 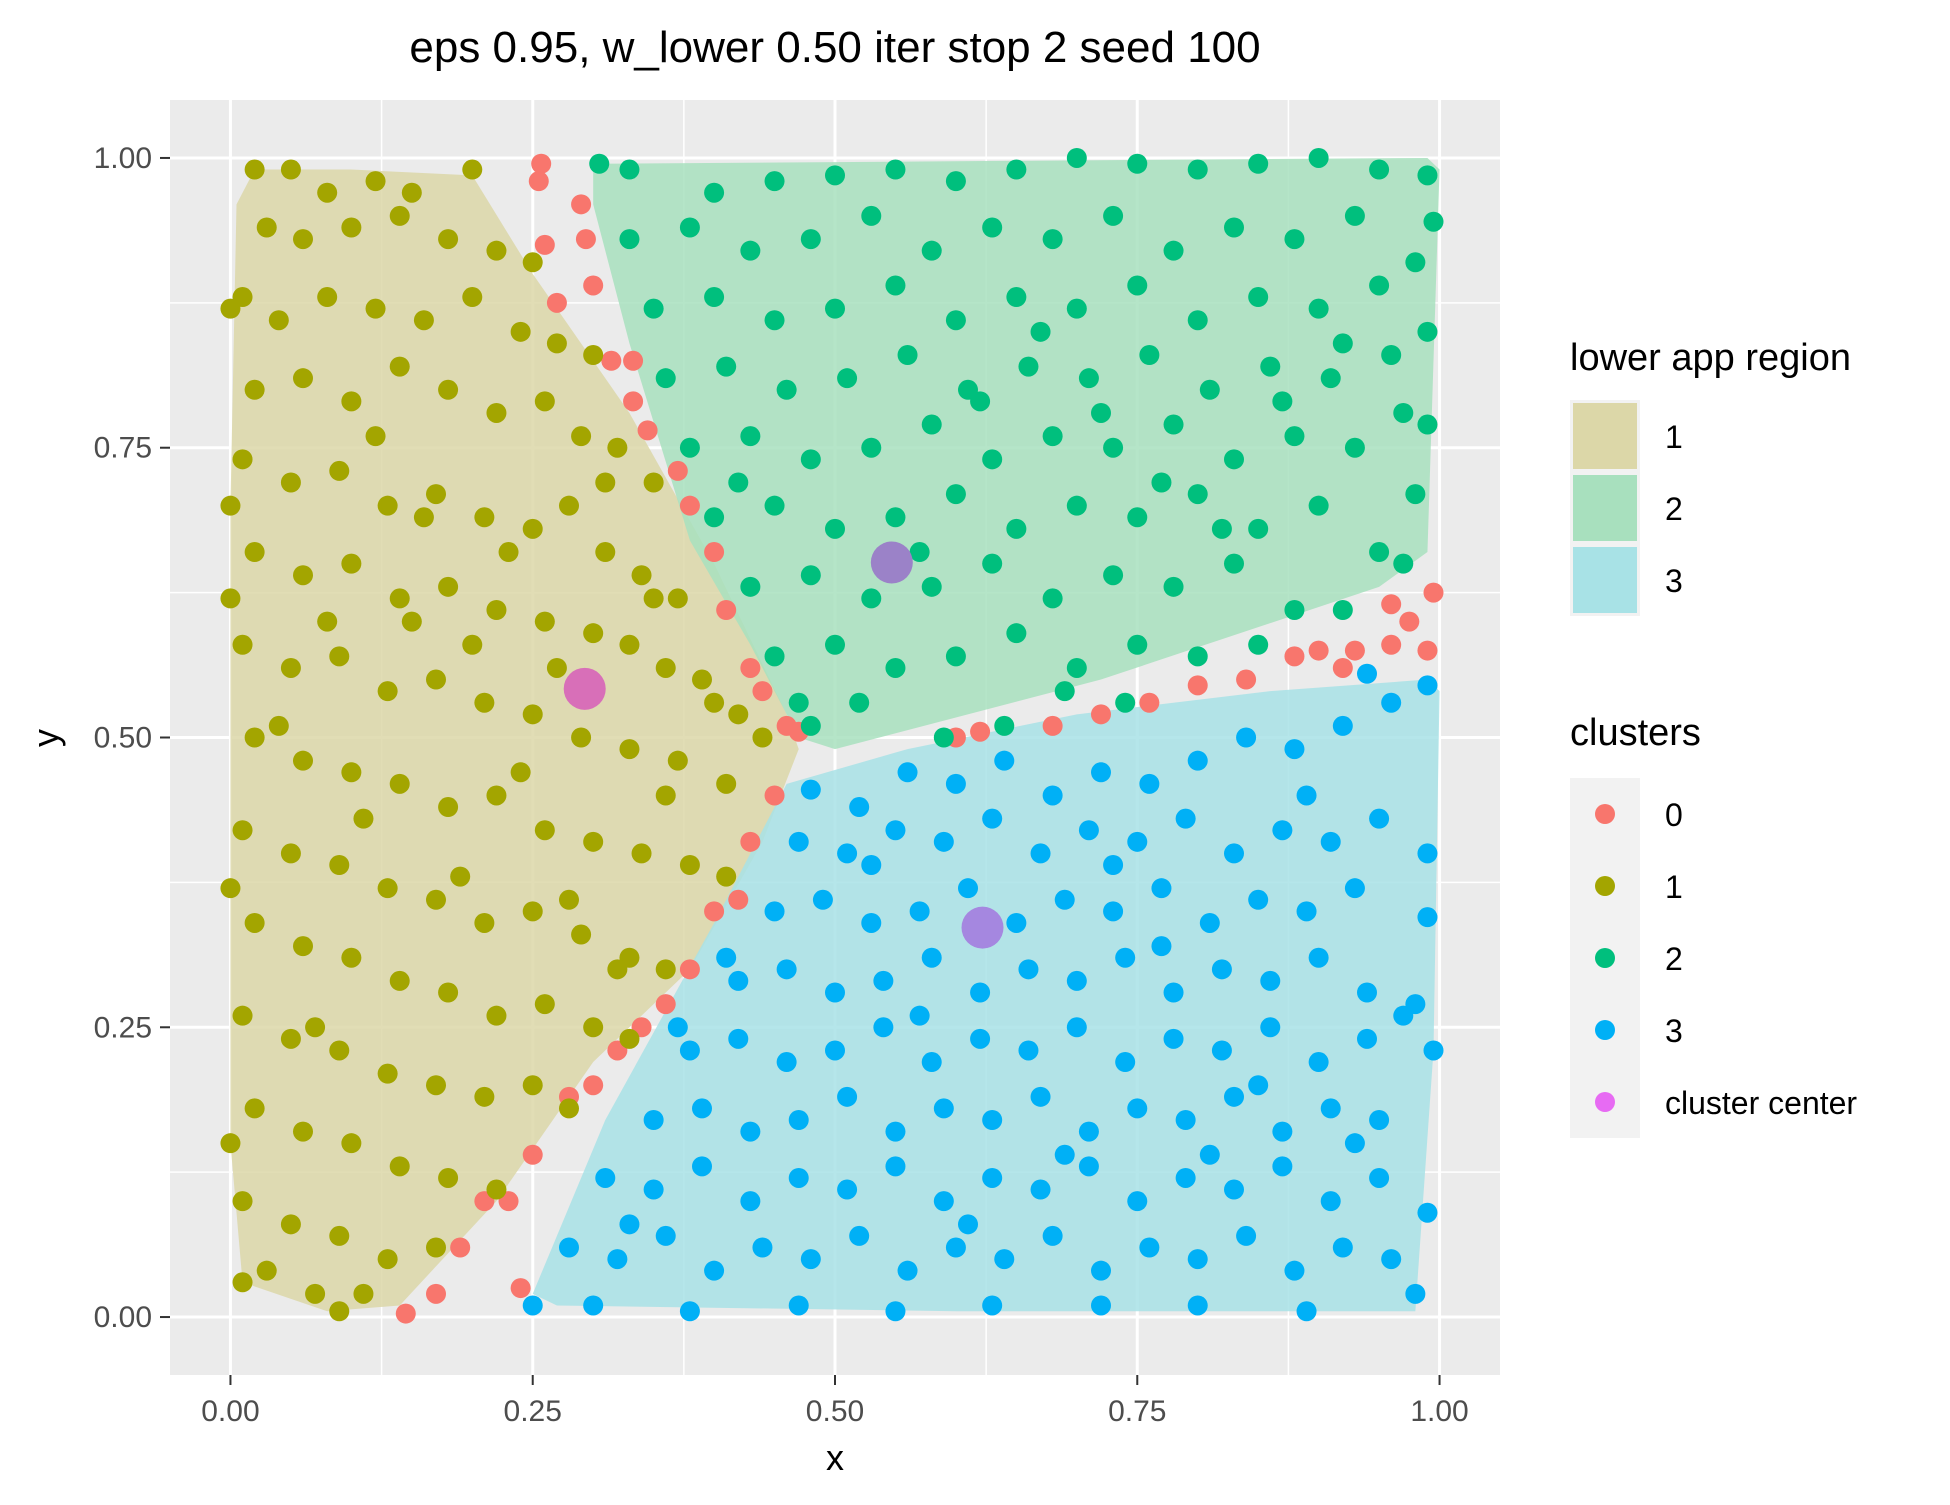 What do you see at coordinates (1137, 1411) in the screenshot?
I see `x-tick-label: 0.75` at bounding box center [1137, 1411].